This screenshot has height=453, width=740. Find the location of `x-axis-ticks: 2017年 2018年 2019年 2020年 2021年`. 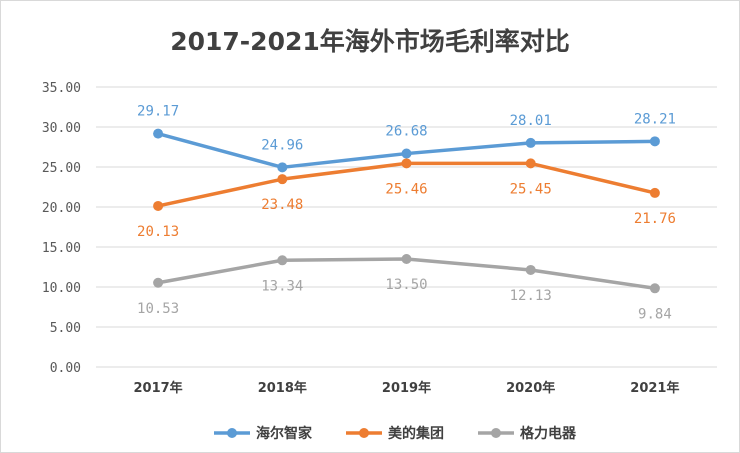

x-axis-ticks: 2017年 2018年 2019年 2020年 2021年 is located at coordinates (407, 388).